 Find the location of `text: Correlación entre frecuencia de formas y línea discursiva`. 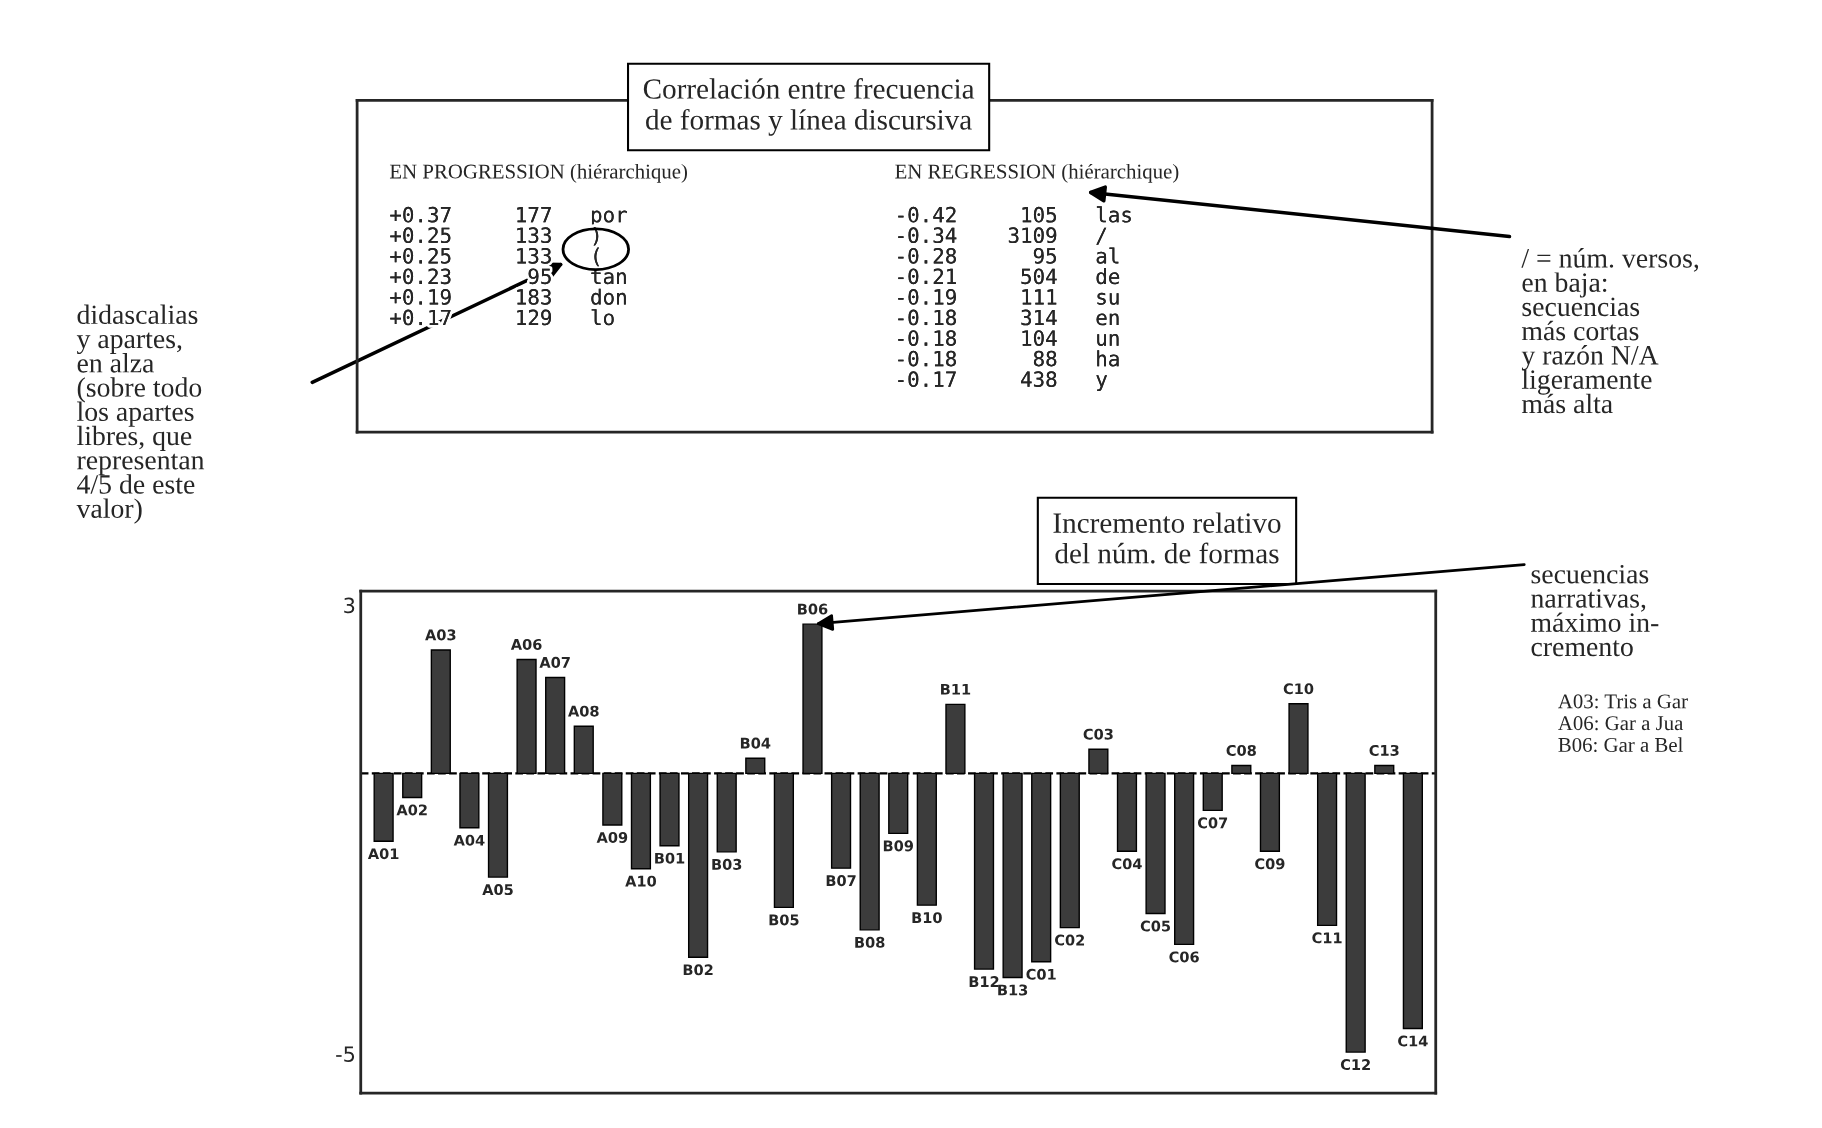

text: Correlación entre frecuencia de formas y línea discursiva is located at coordinates (809, 107).